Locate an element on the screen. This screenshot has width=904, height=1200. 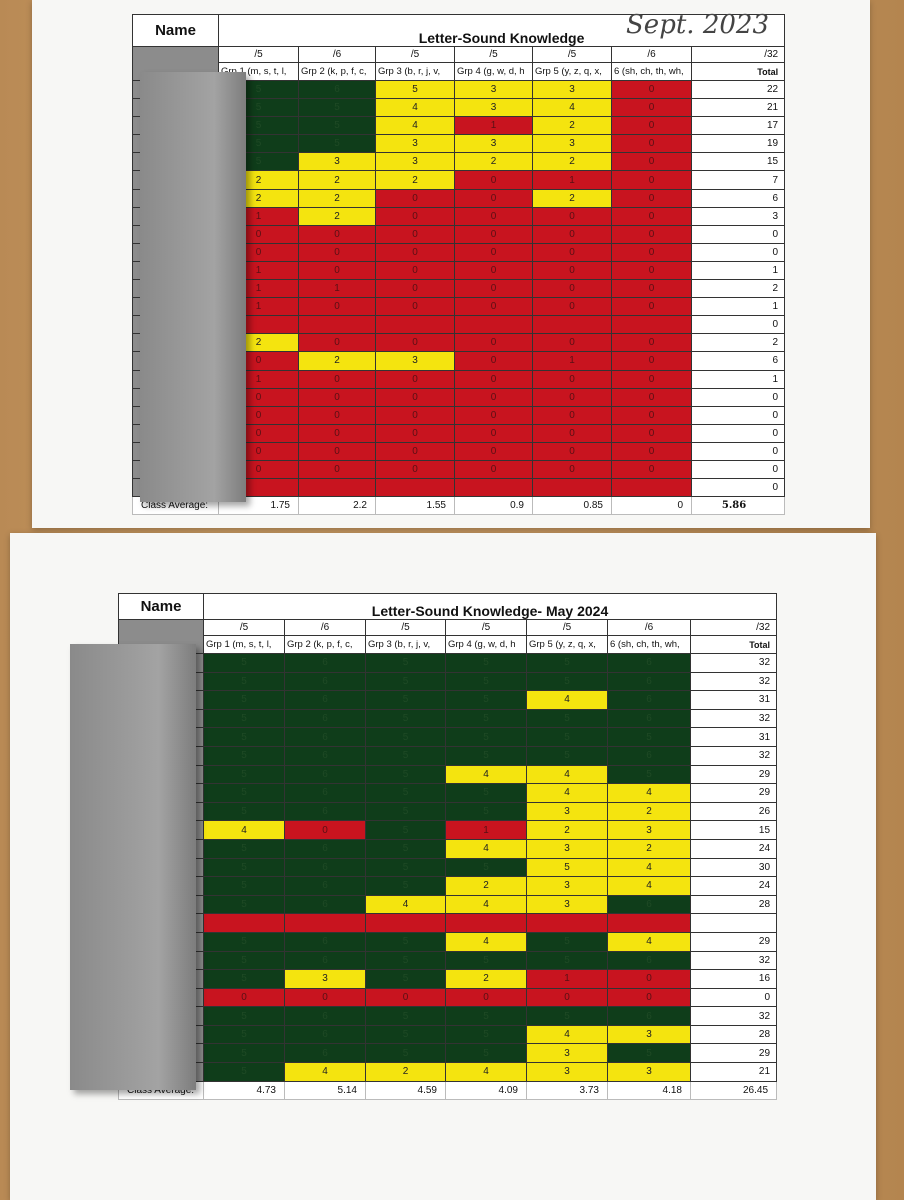
score-cell: 1 is located at coordinates (493, 126).